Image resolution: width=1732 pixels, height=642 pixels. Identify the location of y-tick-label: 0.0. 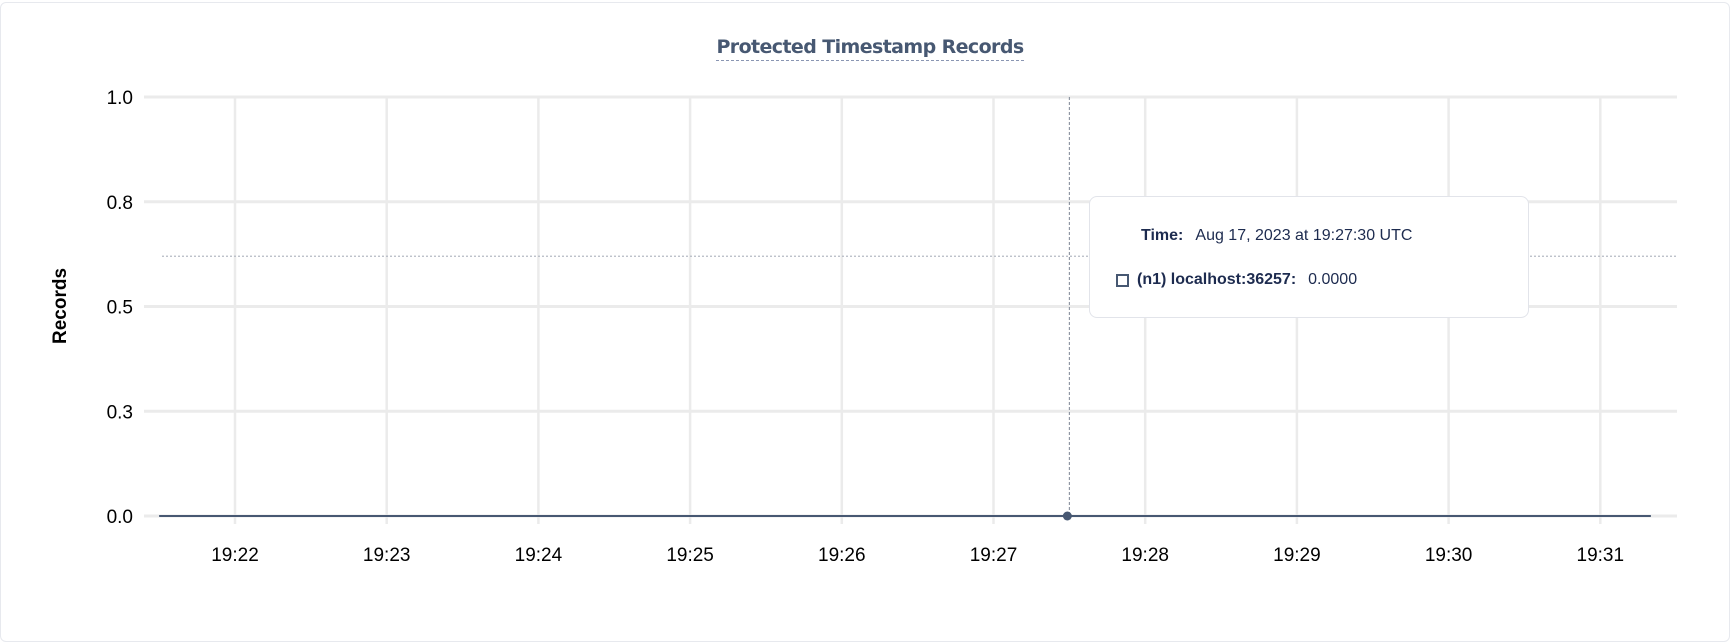
(120, 517).